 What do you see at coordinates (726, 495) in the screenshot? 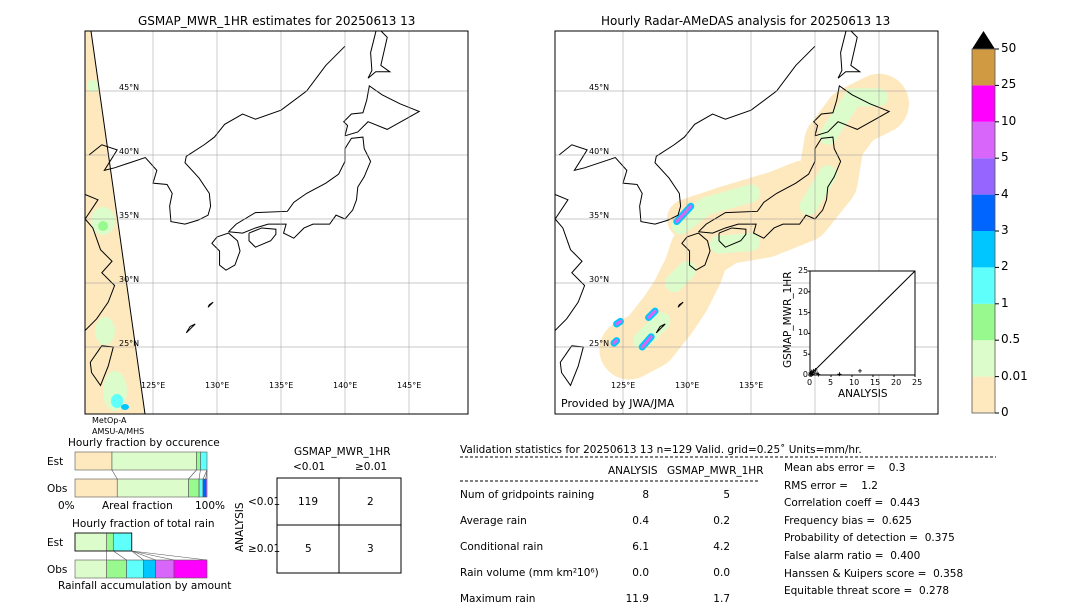
I see `stats-row-gsmap: 5` at bounding box center [726, 495].